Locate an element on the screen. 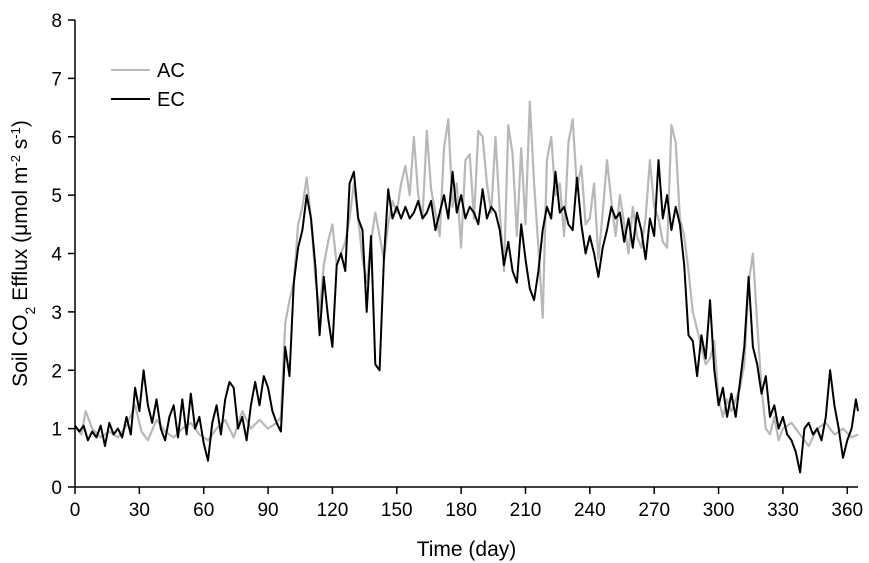 The height and width of the screenshot is (563, 869). legend-label-ec: EC is located at coordinates (171, 100).